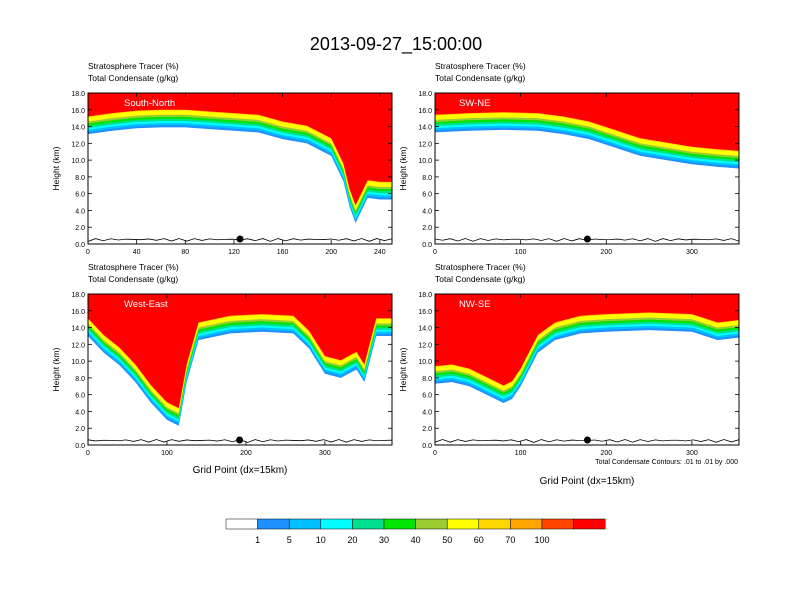  Describe the element at coordinates (447, 540) in the screenshot. I see `colorbar-label: 50` at that location.